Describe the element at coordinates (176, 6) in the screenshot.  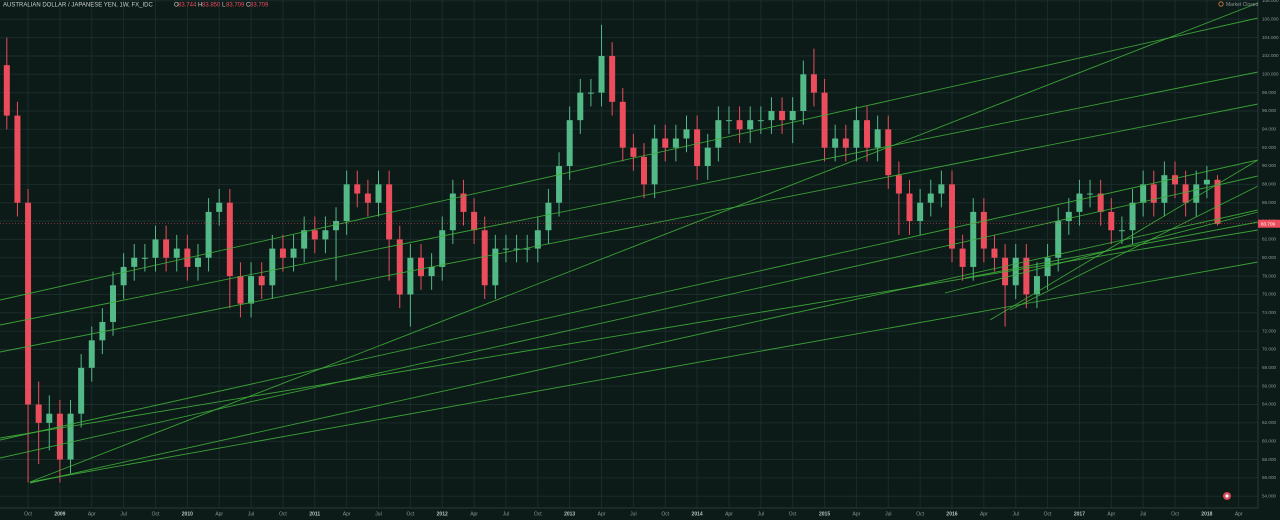
I see `legend-key: O` at that location.